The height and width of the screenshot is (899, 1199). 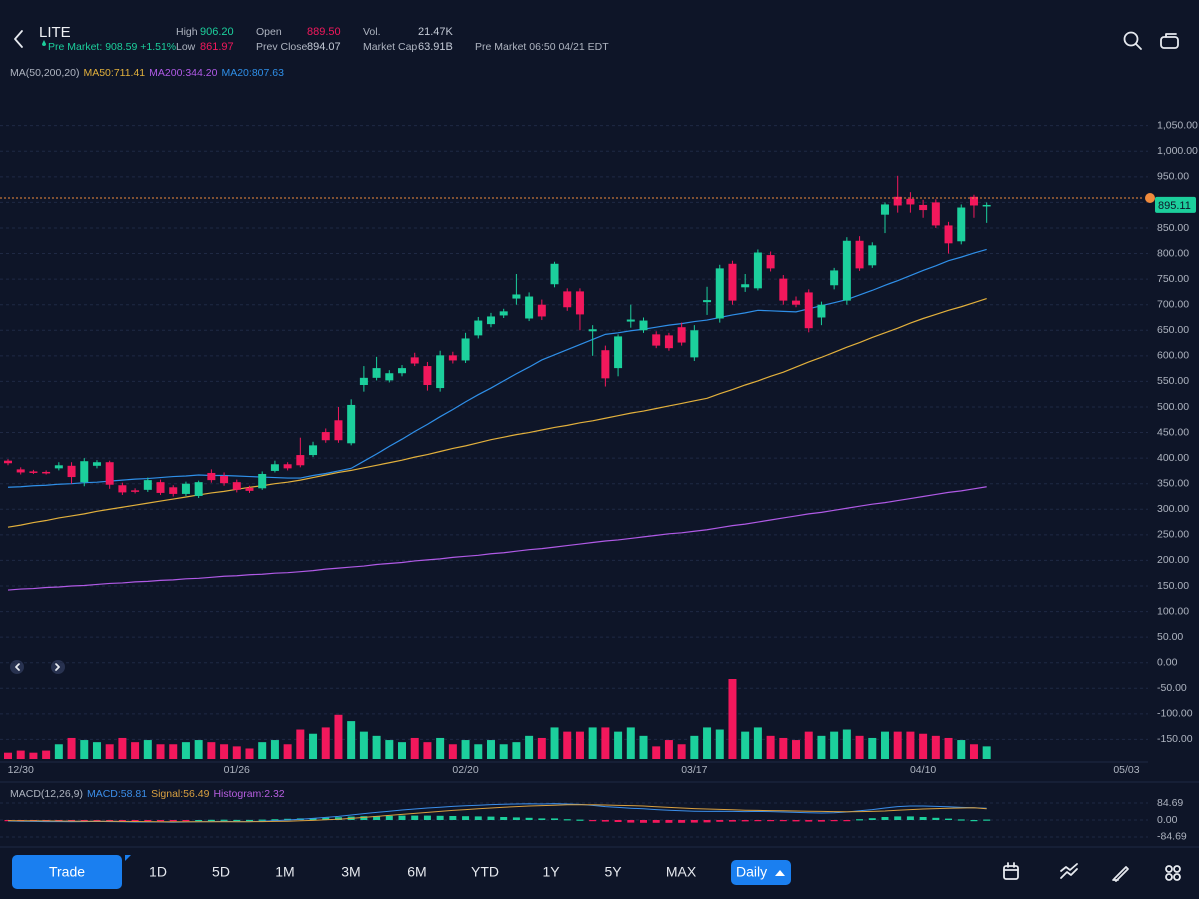 What do you see at coordinates (485, 872) in the screenshot?
I see `range-button: YTD` at bounding box center [485, 872].